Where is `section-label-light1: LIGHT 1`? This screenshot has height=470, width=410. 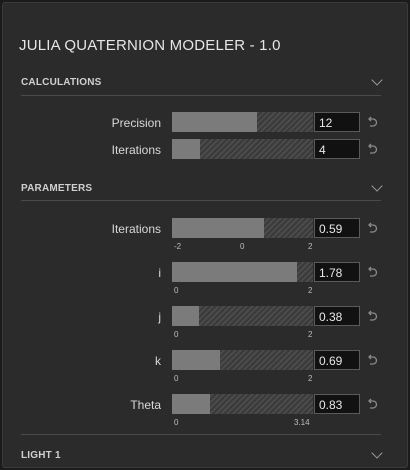 section-label-light1: LIGHT 1 is located at coordinates (41, 455).